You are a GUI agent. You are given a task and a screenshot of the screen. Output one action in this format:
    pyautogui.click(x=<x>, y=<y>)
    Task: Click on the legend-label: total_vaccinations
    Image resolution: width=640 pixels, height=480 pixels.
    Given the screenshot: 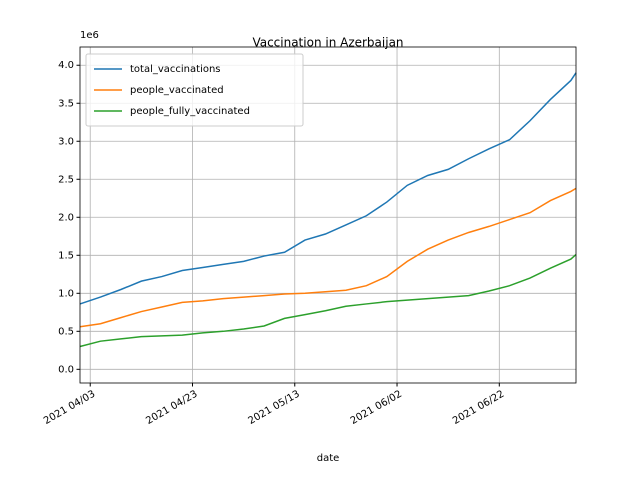 What is the action you would take?
    pyautogui.click(x=175, y=69)
    